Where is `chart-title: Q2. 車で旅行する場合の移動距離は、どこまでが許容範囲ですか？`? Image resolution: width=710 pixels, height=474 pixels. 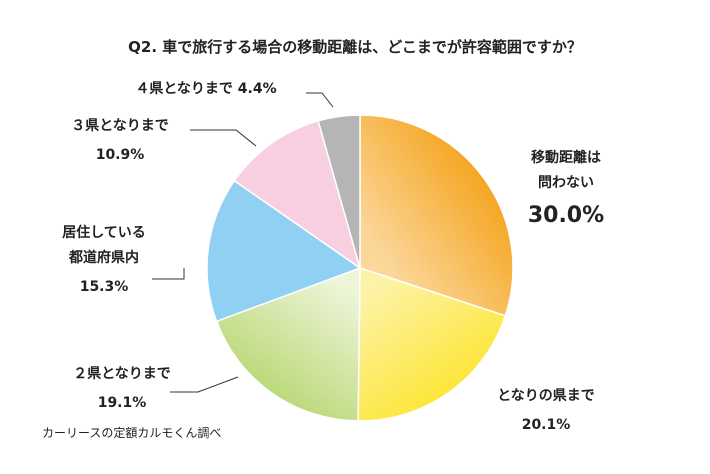
chart-title: Q2. 車で旅行する場合の移動距離は、どこまでが許容範囲ですか？ is located at coordinates (355, 47).